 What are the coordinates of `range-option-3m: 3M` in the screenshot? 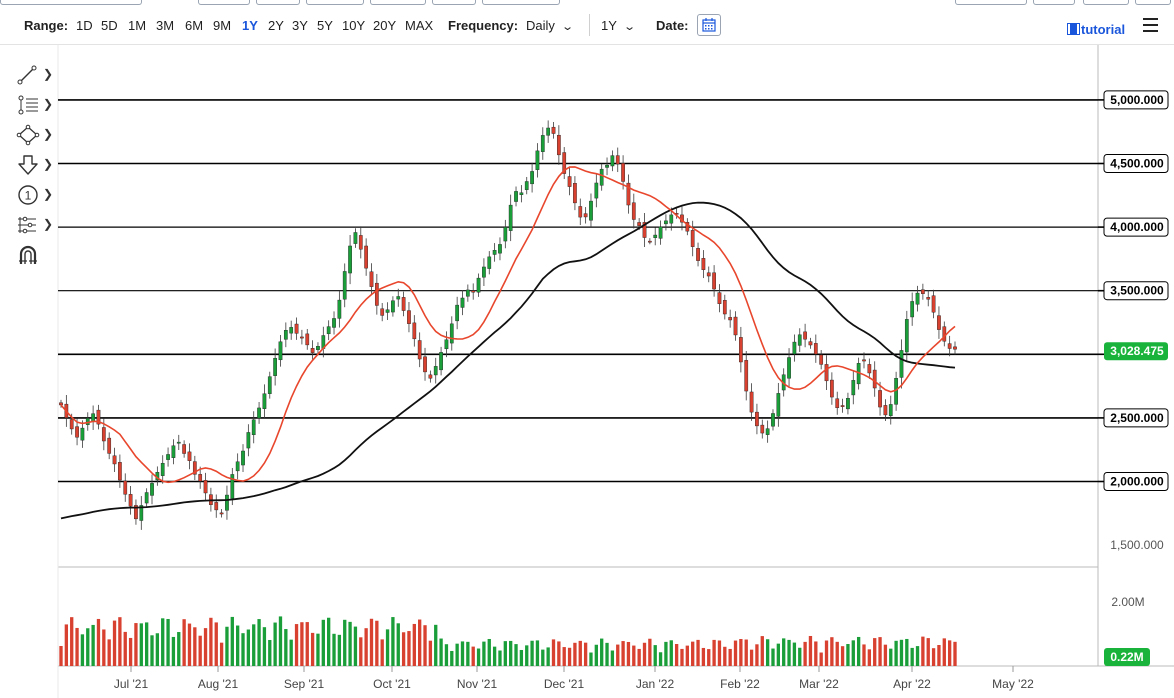 It's located at (165, 25).